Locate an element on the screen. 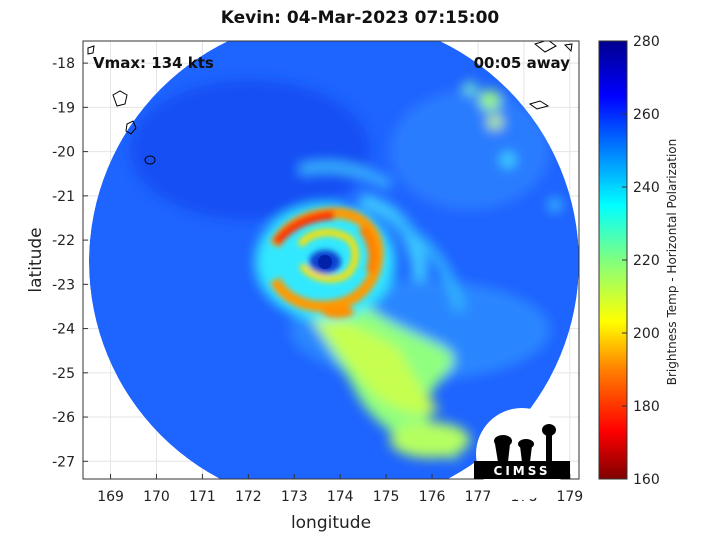 The width and height of the screenshot is (720, 540). x-tick-label: 174 is located at coordinates (340, 497).